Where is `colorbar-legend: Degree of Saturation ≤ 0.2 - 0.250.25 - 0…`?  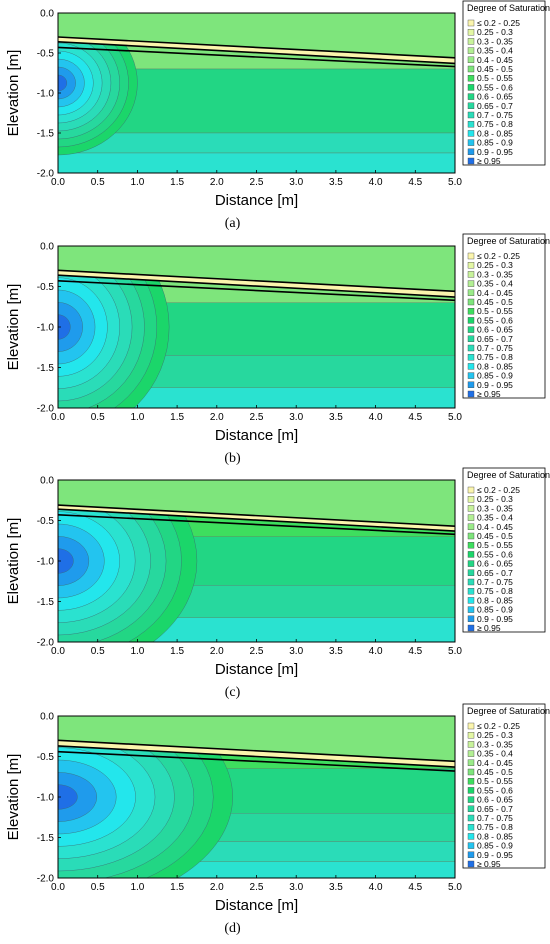 colorbar-legend: Degree of Saturation ≤ 0.2 - 0.250.25 - 0… is located at coordinates (506, 316).